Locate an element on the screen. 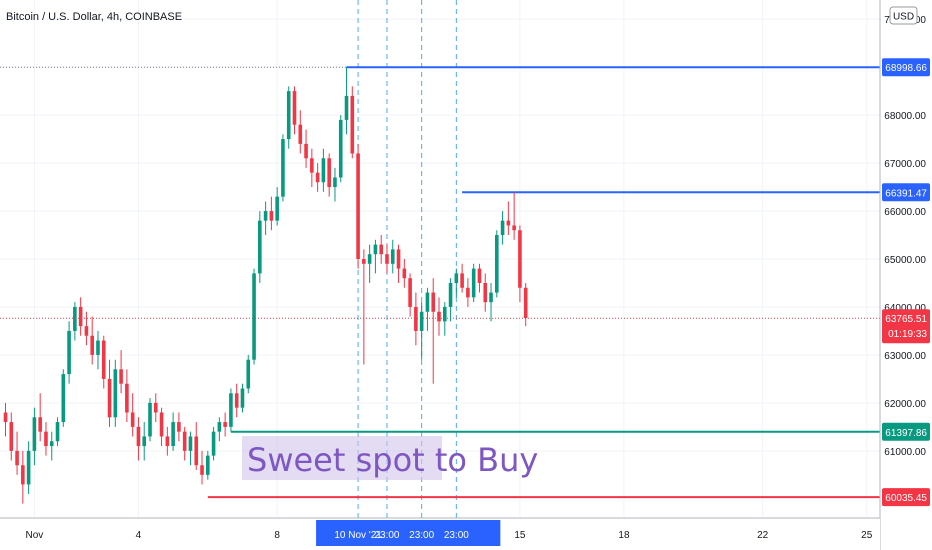 The image size is (932, 550). level-price-tag is located at coordinates (906, 497).